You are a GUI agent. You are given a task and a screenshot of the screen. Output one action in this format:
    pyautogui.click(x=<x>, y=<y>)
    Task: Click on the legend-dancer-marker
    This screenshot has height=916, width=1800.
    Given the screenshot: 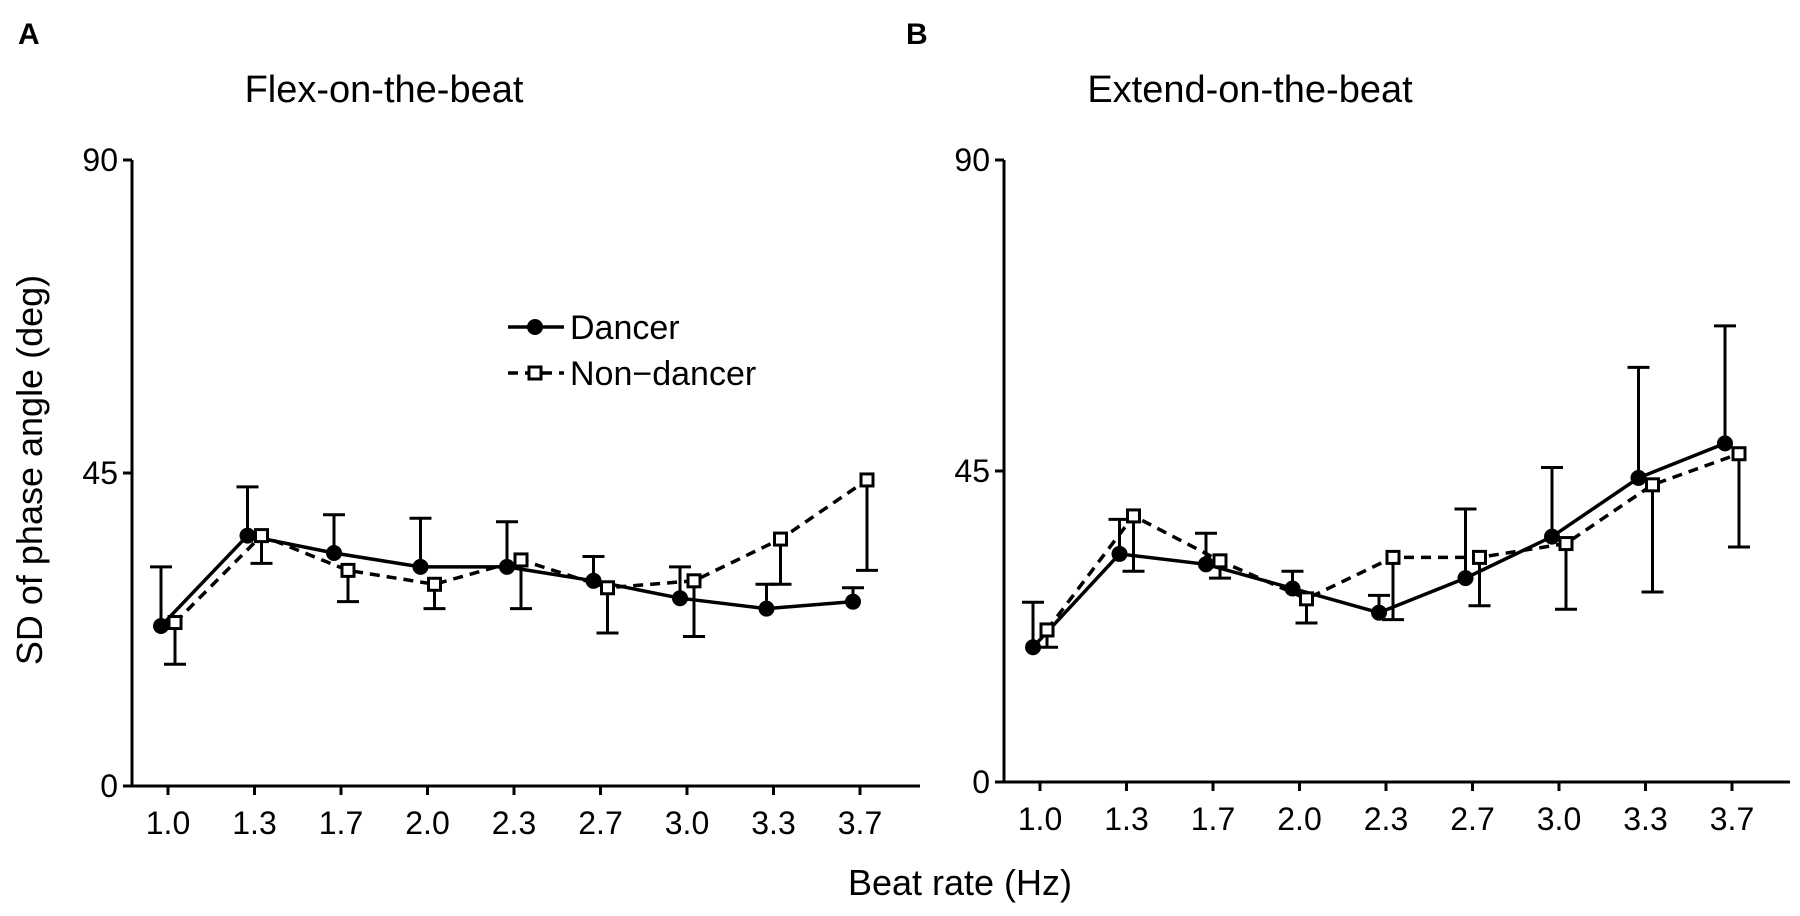 What is the action you would take?
    pyautogui.click(x=535, y=327)
    